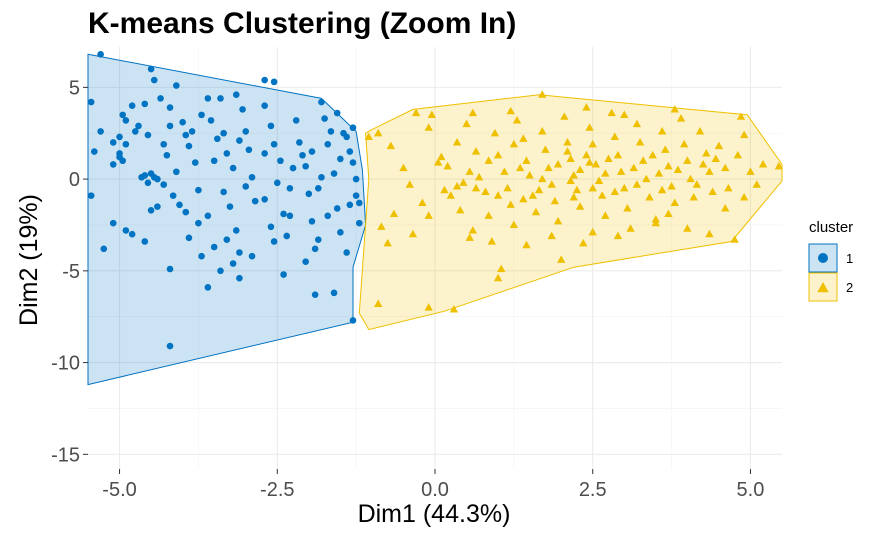  I want to click on x-tick-label: 2.5, so click(593, 490).